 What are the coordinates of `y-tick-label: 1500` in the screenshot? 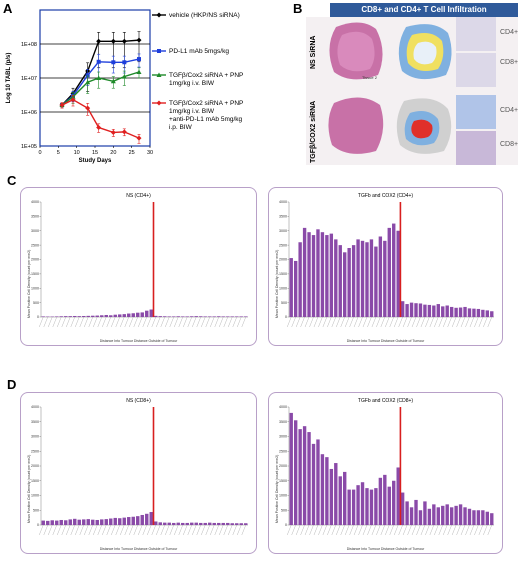 It's located at (35, 481).